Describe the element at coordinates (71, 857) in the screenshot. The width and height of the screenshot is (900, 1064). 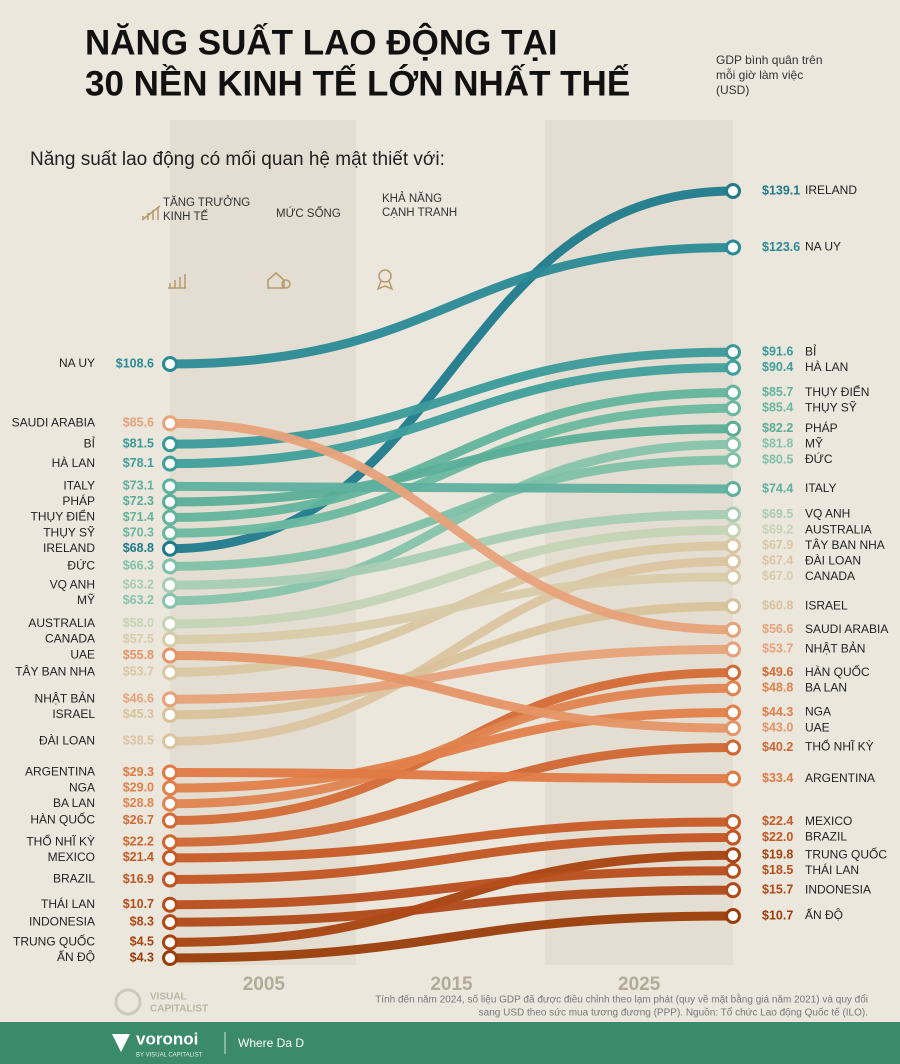
I see `country-label: MEXICO` at that location.